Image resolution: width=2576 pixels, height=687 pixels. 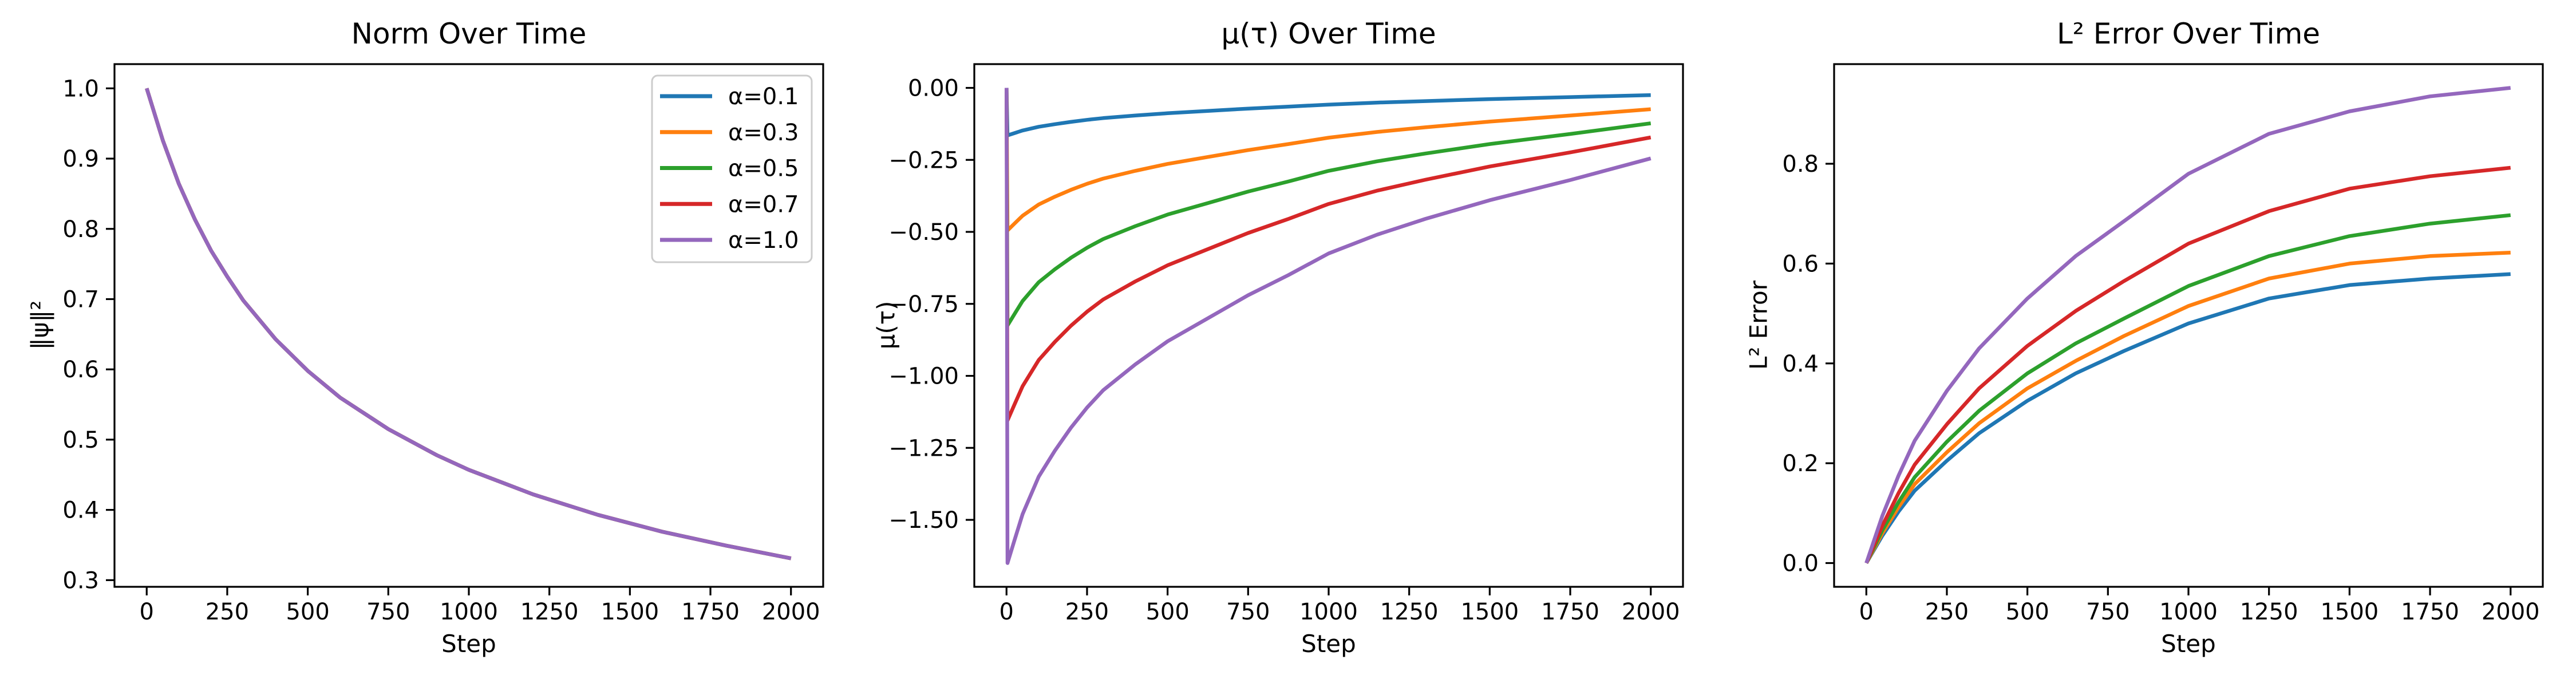 What do you see at coordinates (2027, 612) in the screenshot?
I see `l2error-x-tick-label: 500` at bounding box center [2027, 612].